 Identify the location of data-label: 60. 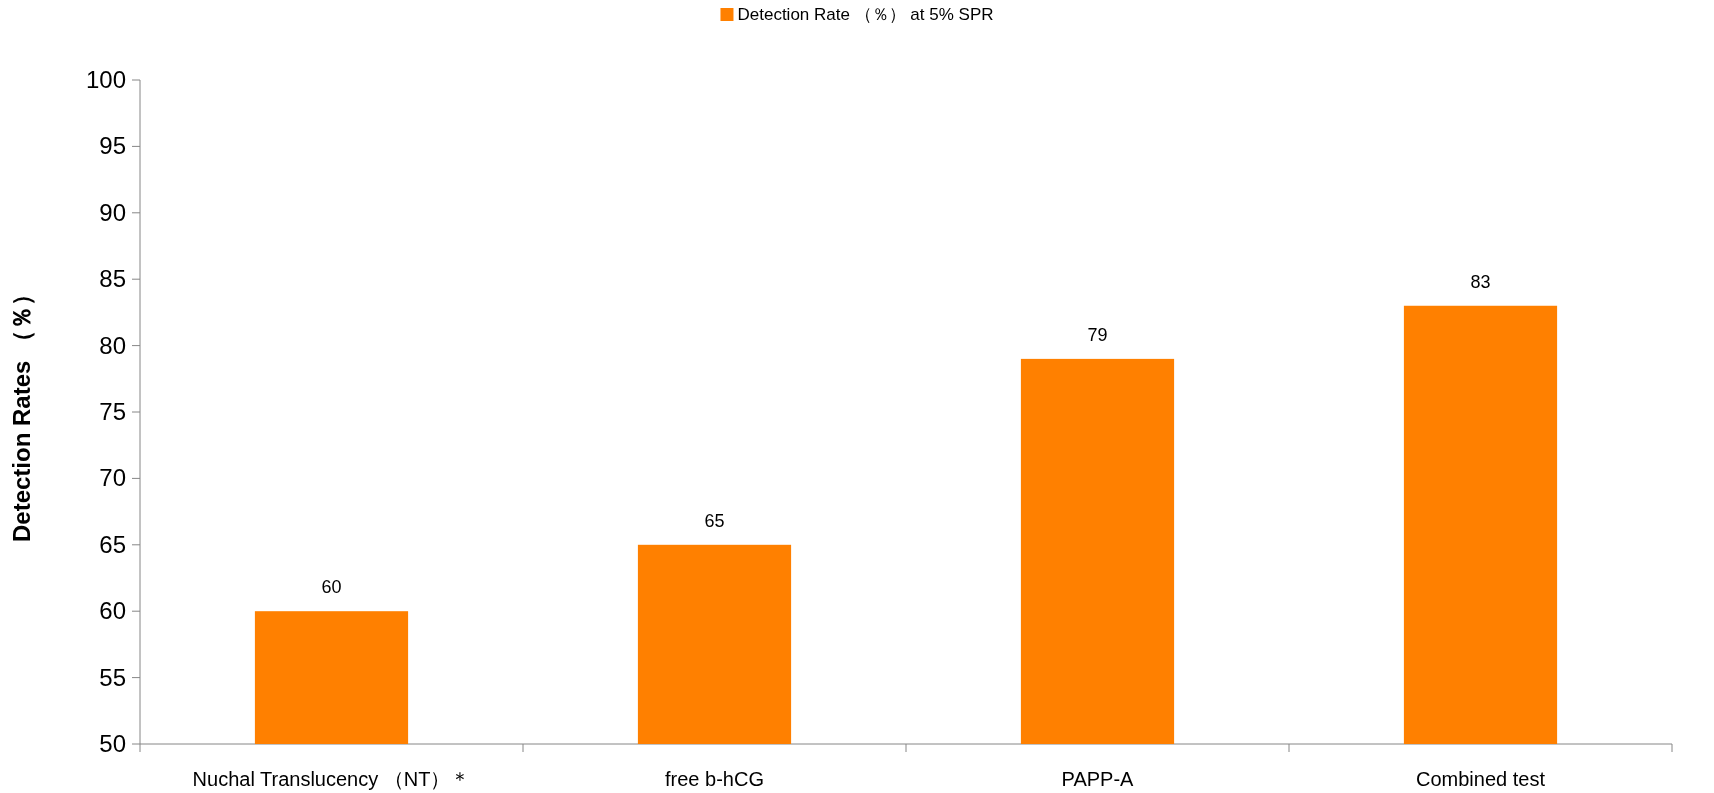
(331, 587).